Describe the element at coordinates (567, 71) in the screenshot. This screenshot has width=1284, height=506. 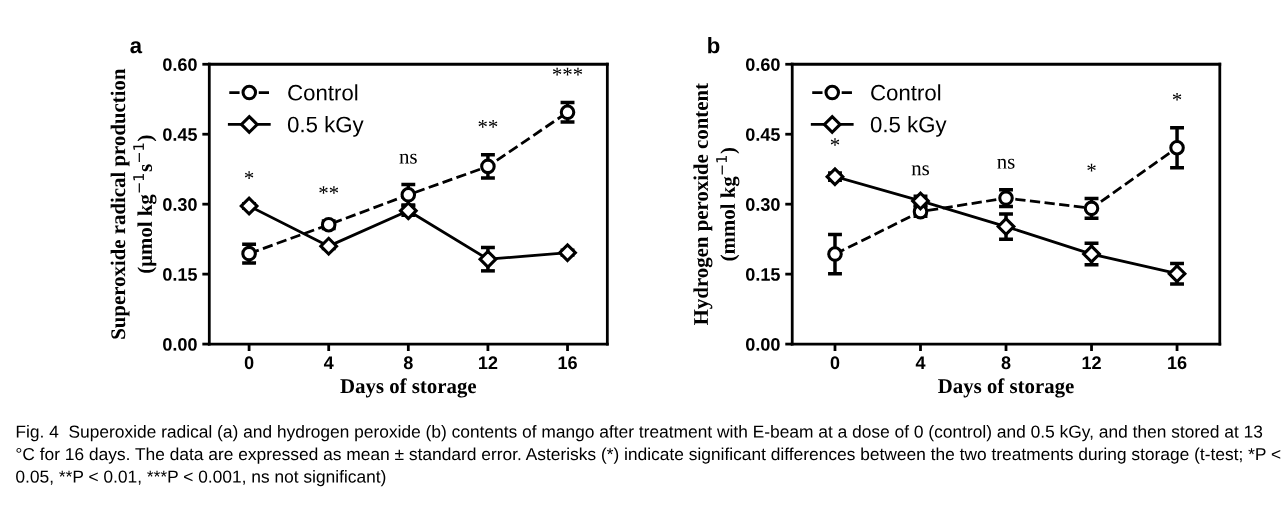
I see `annotation: ***` at that location.